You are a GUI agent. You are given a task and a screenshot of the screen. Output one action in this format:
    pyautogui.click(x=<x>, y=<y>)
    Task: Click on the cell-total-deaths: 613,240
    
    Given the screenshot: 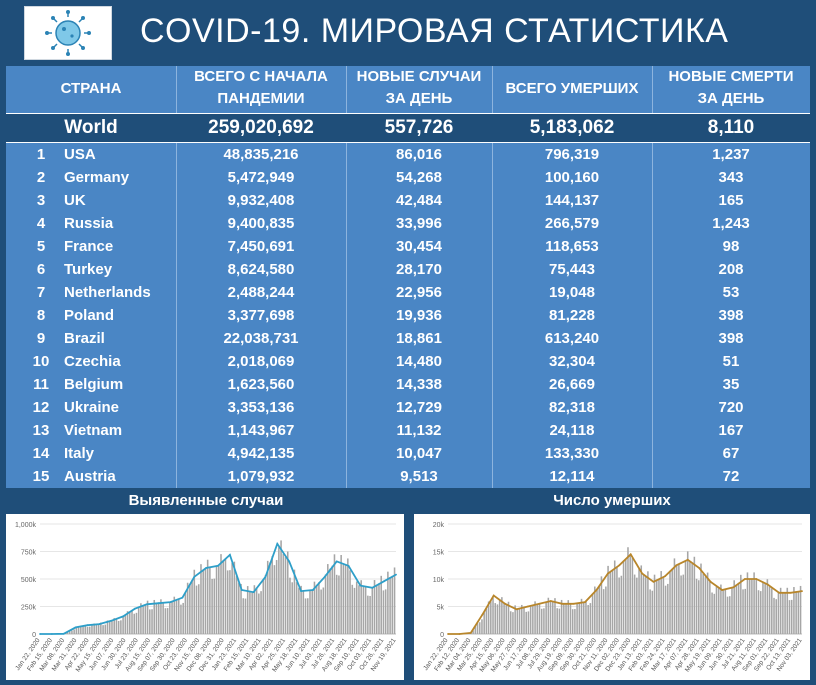 What is the action you would take?
    pyautogui.click(x=572, y=338)
    